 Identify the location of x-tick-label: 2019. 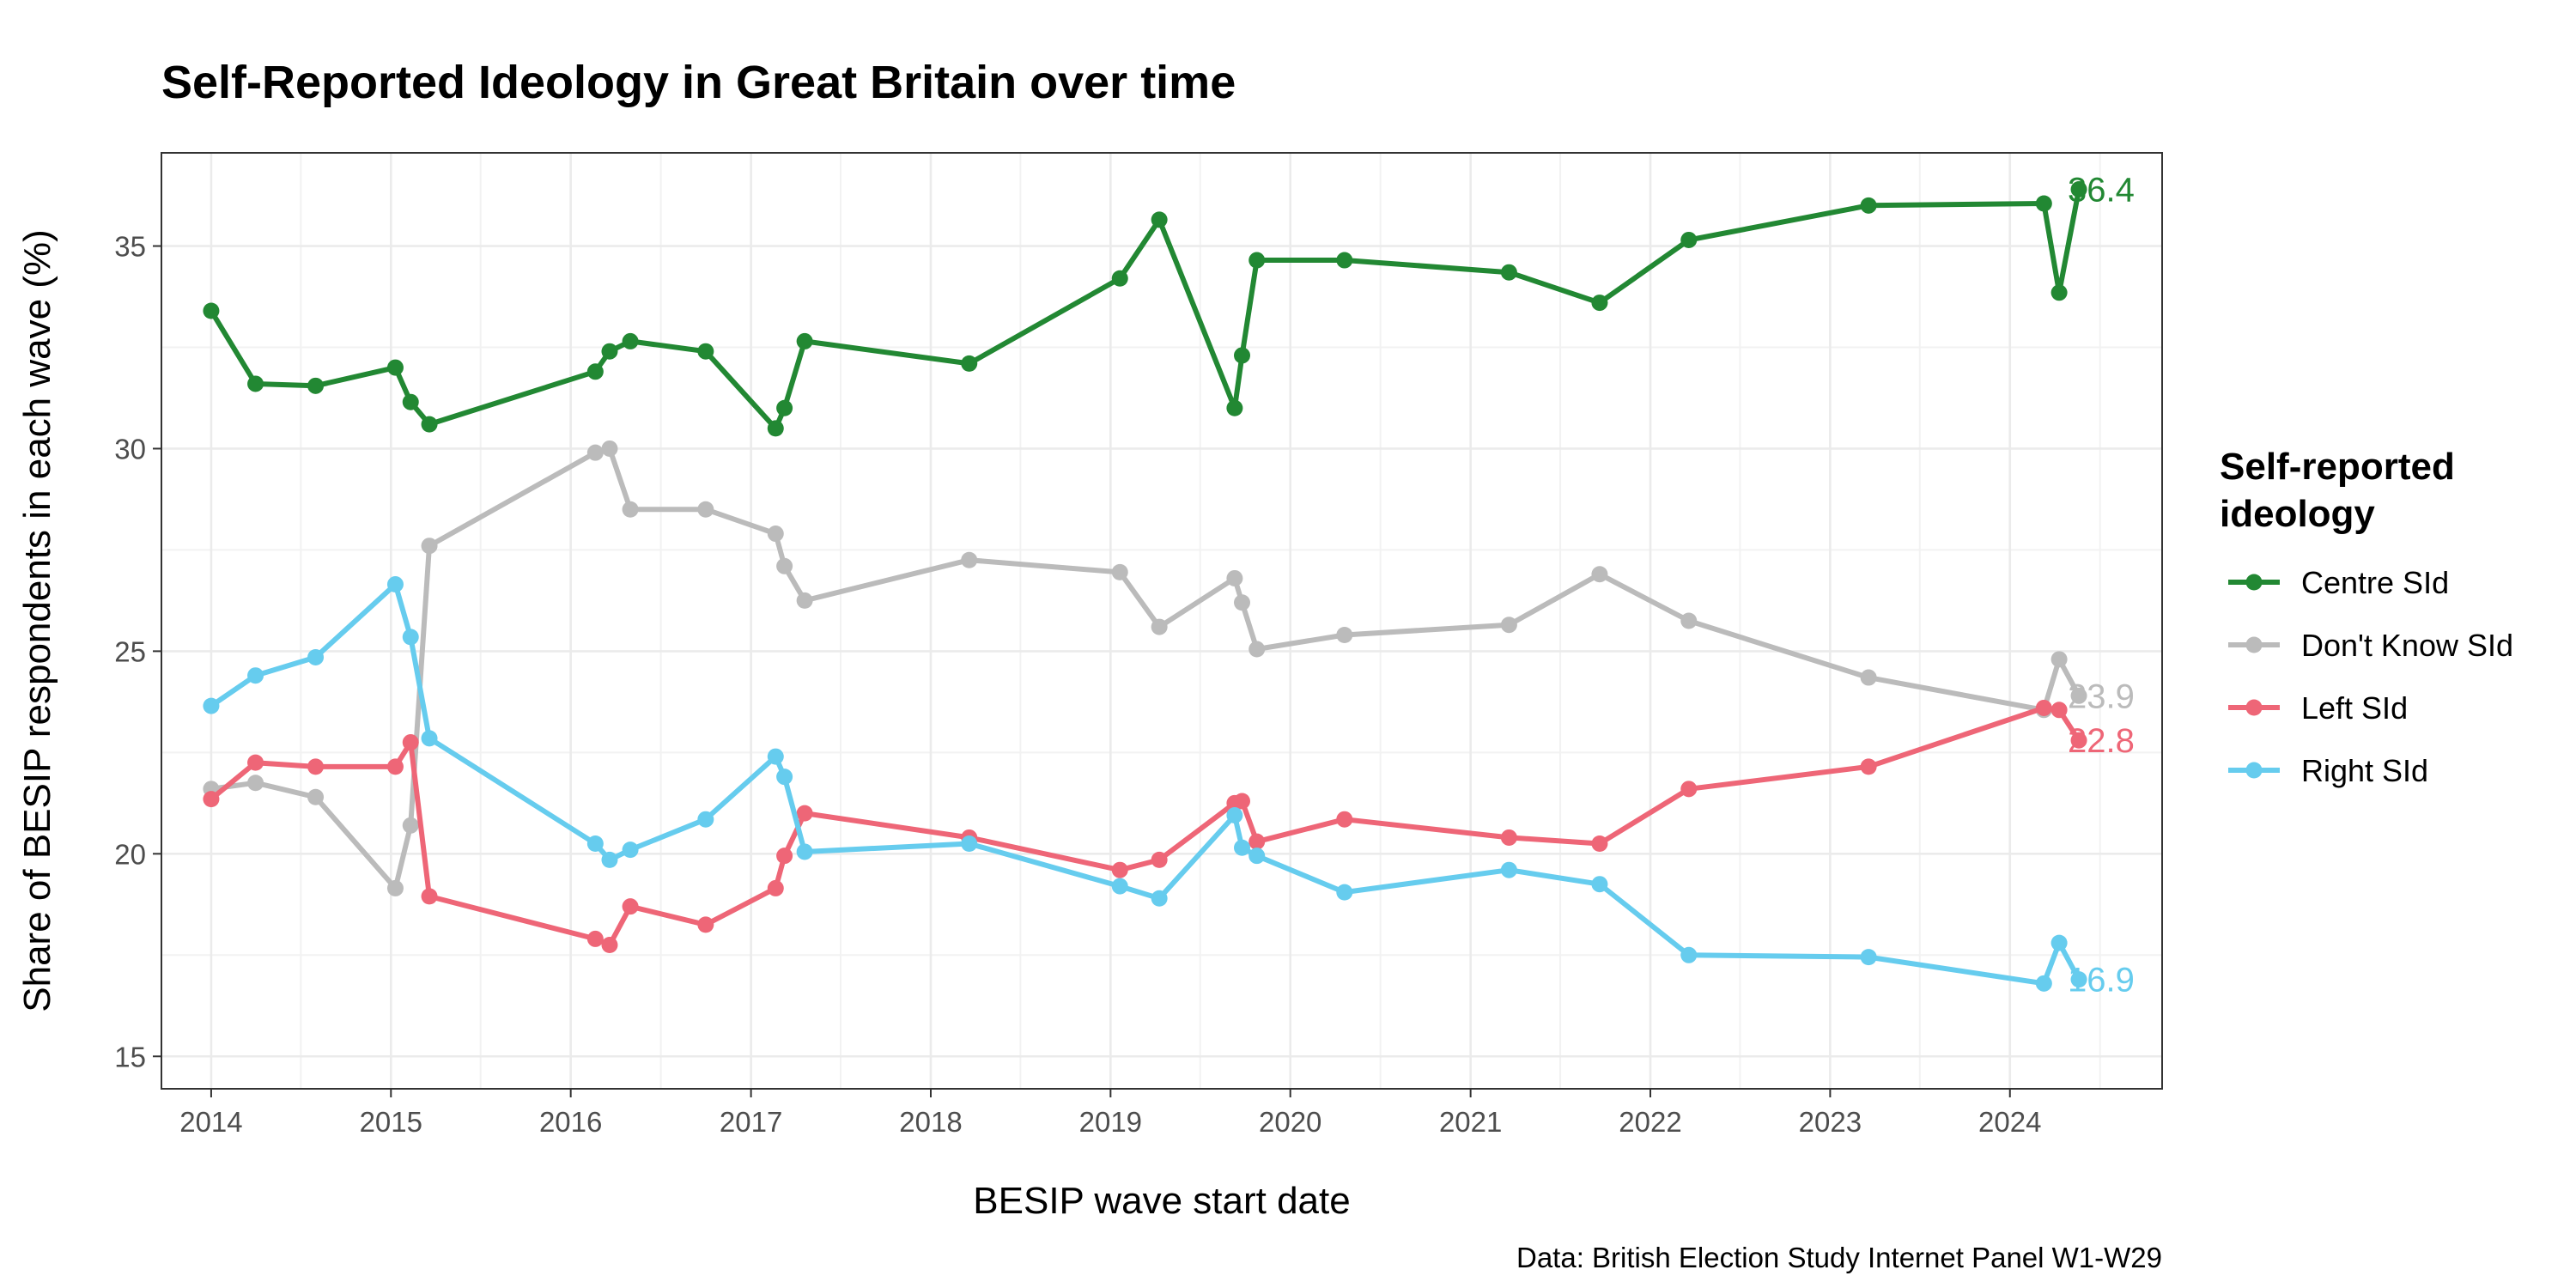
(1111, 1122).